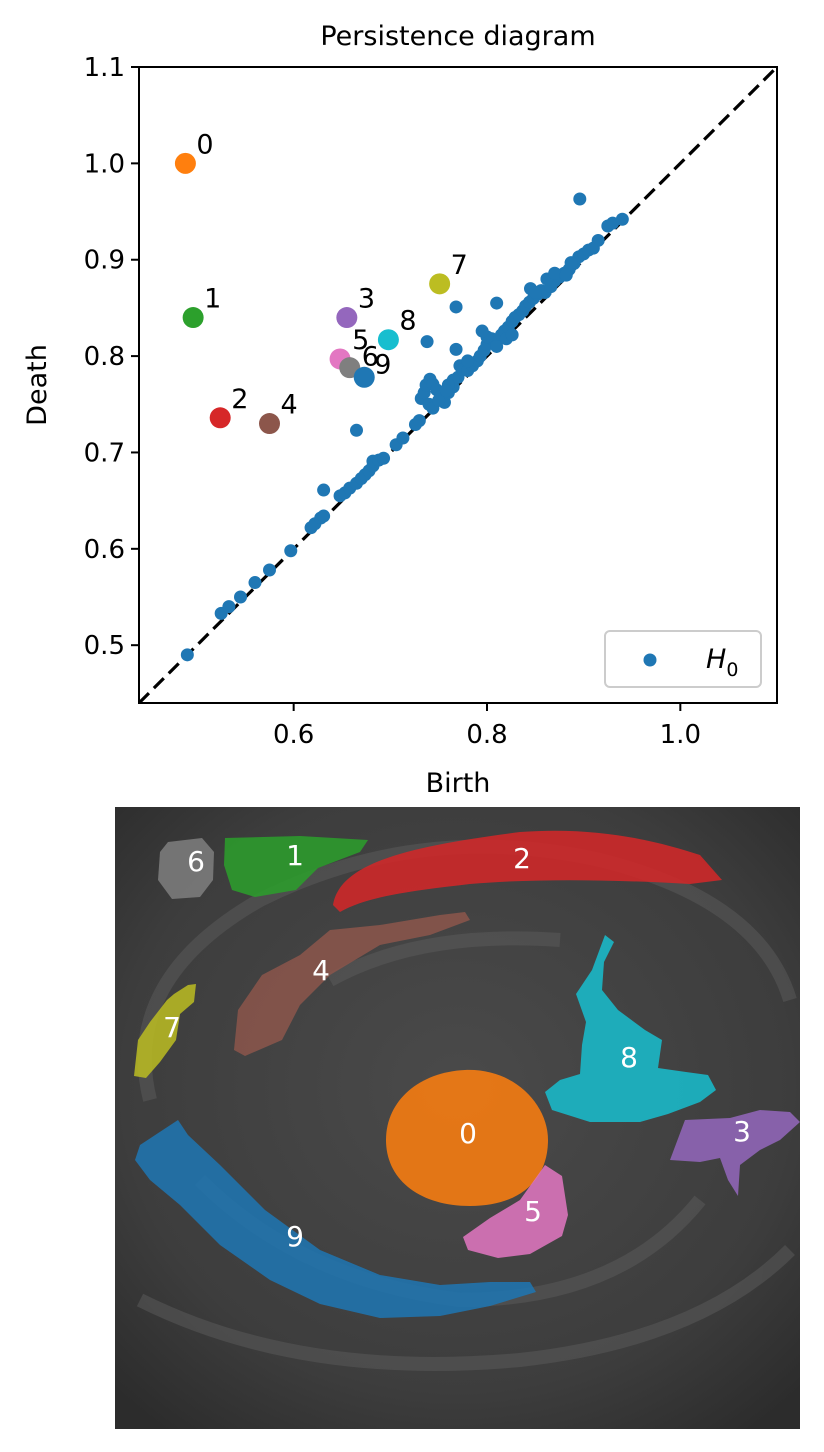  I want to click on region-label-6: 6, so click(196, 861).